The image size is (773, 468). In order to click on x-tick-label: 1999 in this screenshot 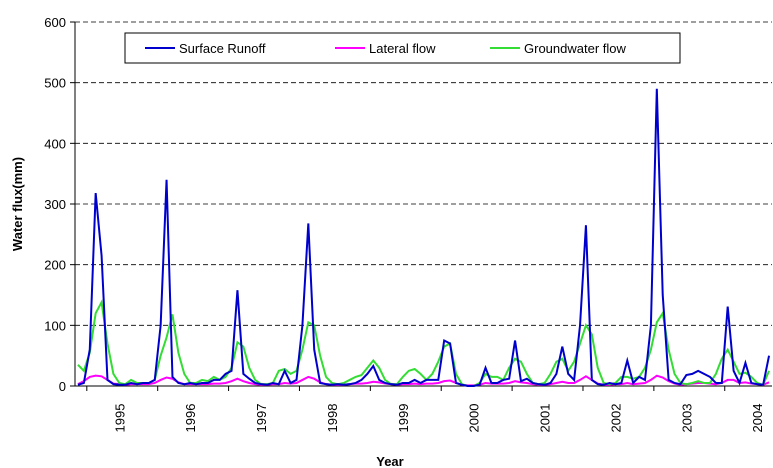, I will do `click(403, 418)`.